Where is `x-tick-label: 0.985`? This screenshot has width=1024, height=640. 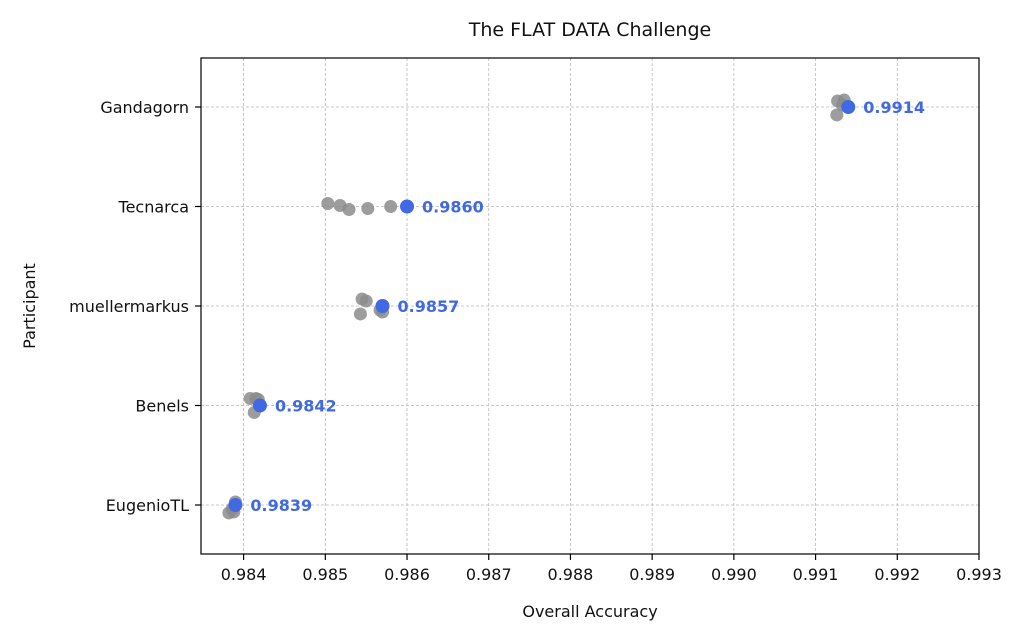 x-tick-label: 0.985 is located at coordinates (325, 574).